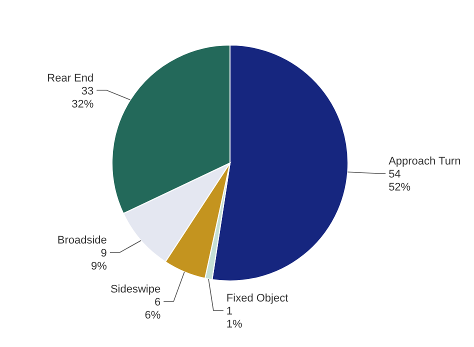 This screenshot has width=474, height=347. Describe the element at coordinates (152, 309) in the screenshot. I see `data-label: 6 6%` at that location.